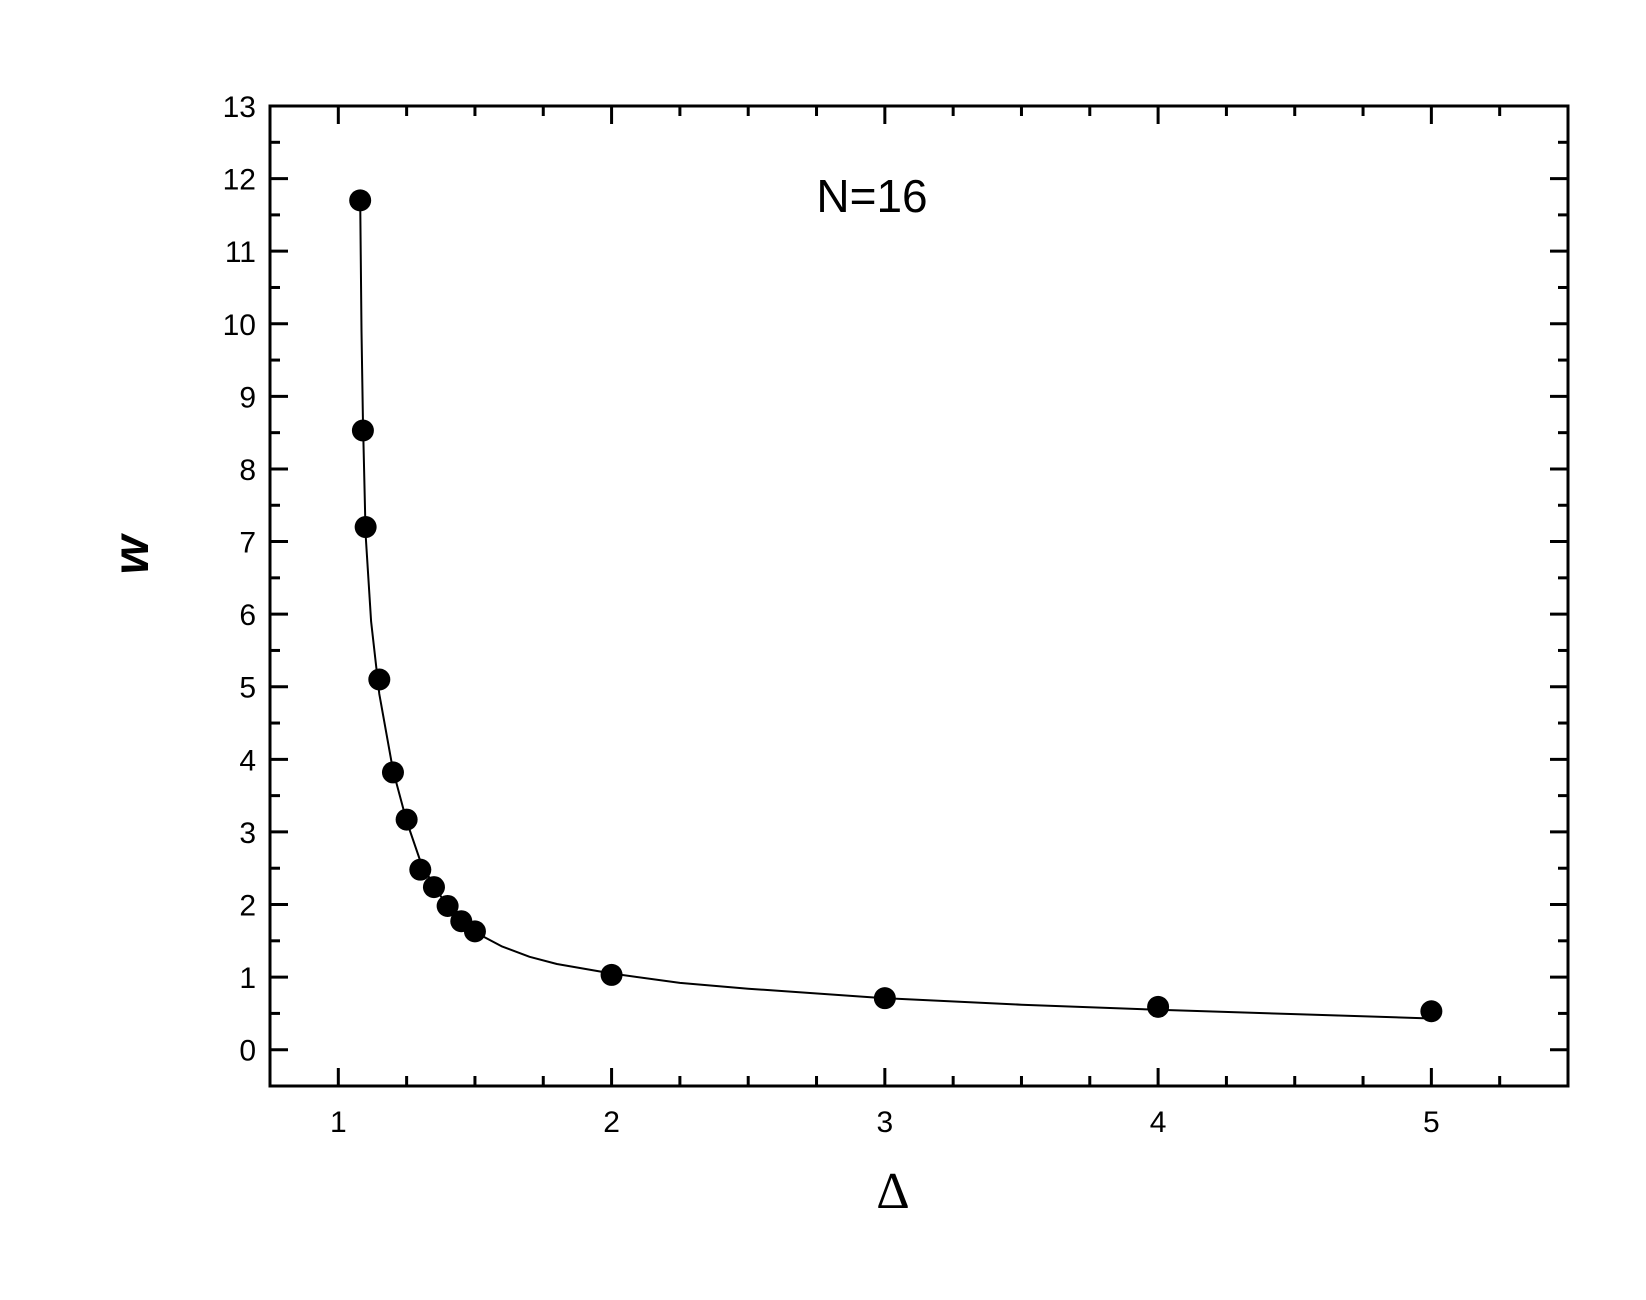 The image size is (1646, 1300). What do you see at coordinates (1158, 1122) in the screenshot?
I see `x-tick-label: 4` at bounding box center [1158, 1122].